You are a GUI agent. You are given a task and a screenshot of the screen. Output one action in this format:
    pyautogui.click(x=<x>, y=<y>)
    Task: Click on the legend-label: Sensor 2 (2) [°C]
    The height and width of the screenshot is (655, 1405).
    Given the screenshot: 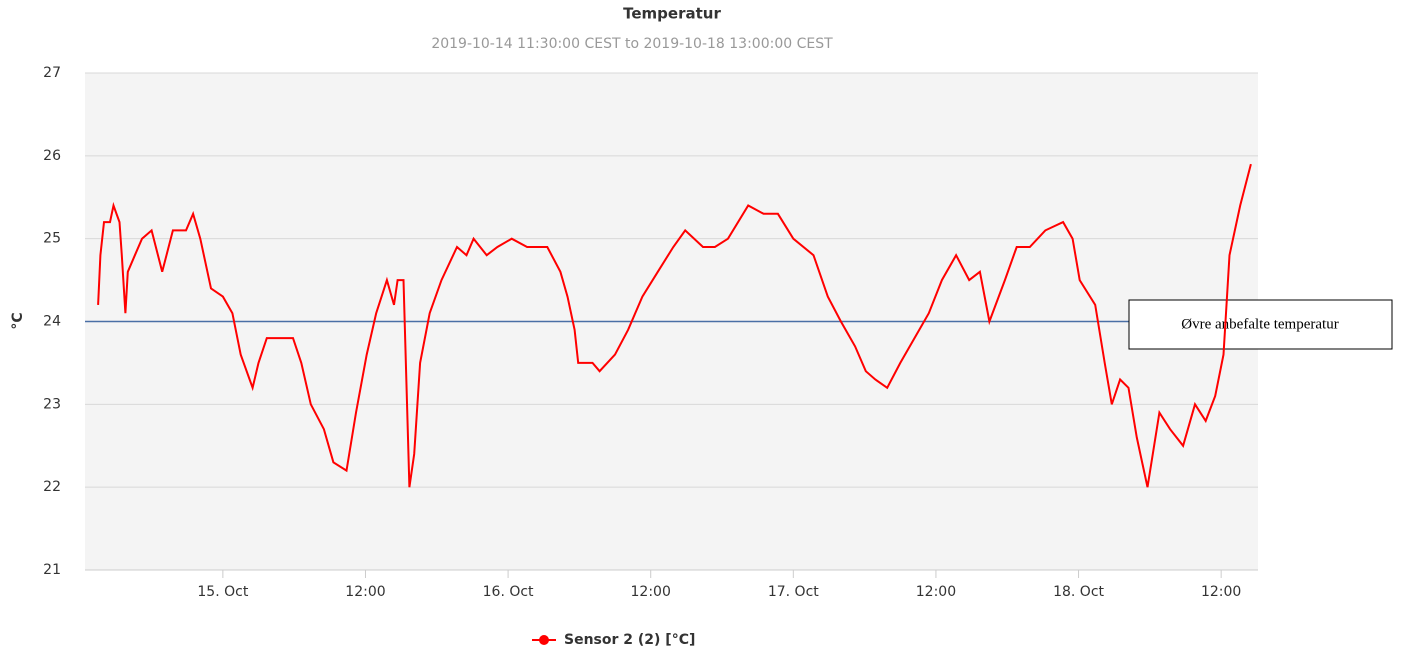 What is the action you would take?
    pyautogui.click(x=629, y=640)
    